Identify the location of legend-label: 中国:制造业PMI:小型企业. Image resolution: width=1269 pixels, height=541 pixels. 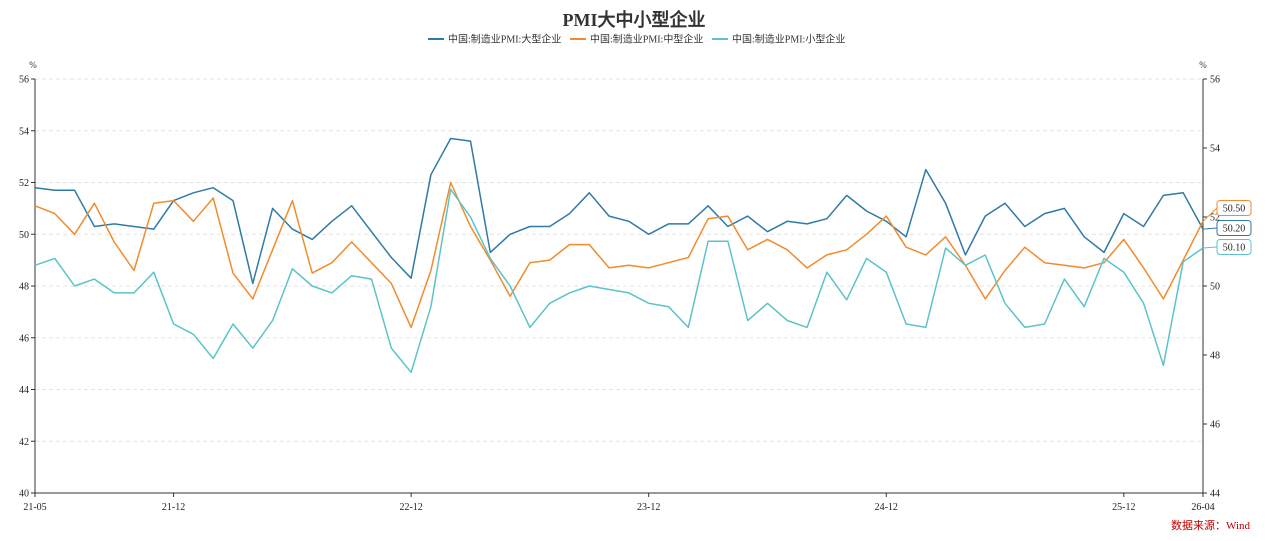
(788, 39).